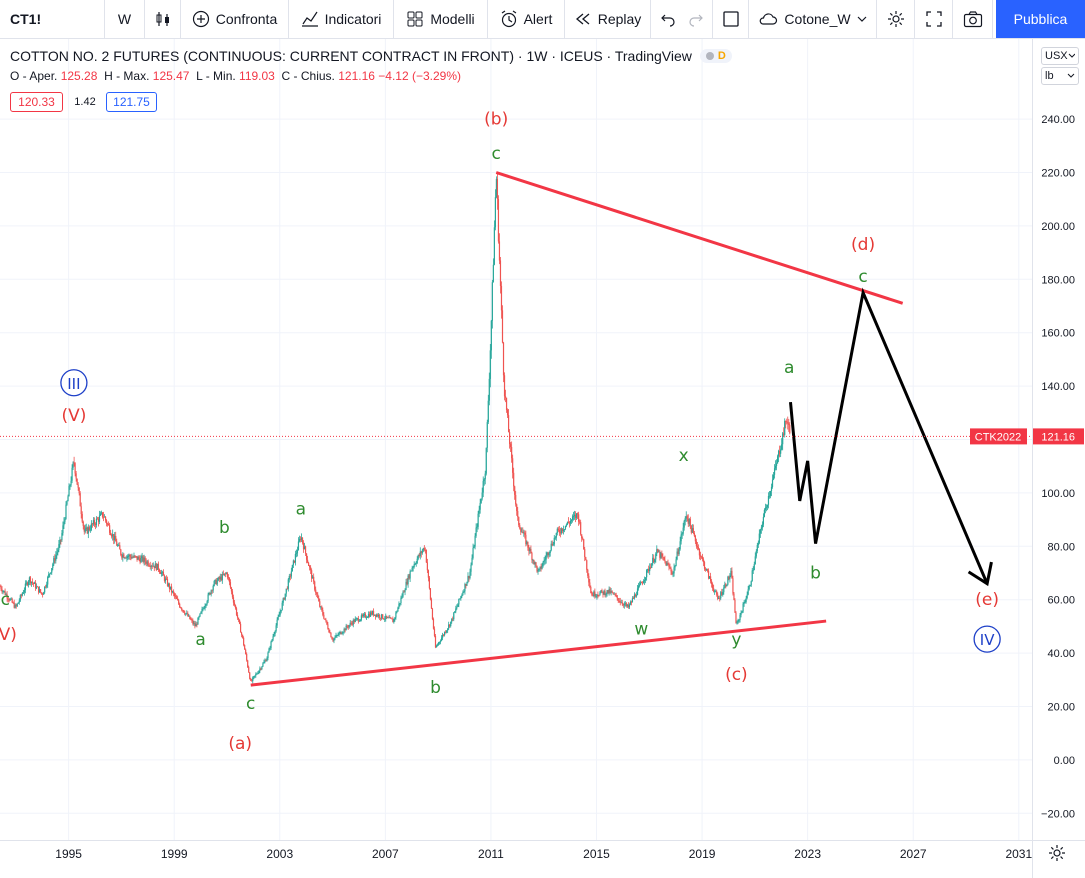 Image resolution: width=1085 pixels, height=878 pixels. Describe the element at coordinates (973, 19) in the screenshot. I see `snapshot-button` at that location.